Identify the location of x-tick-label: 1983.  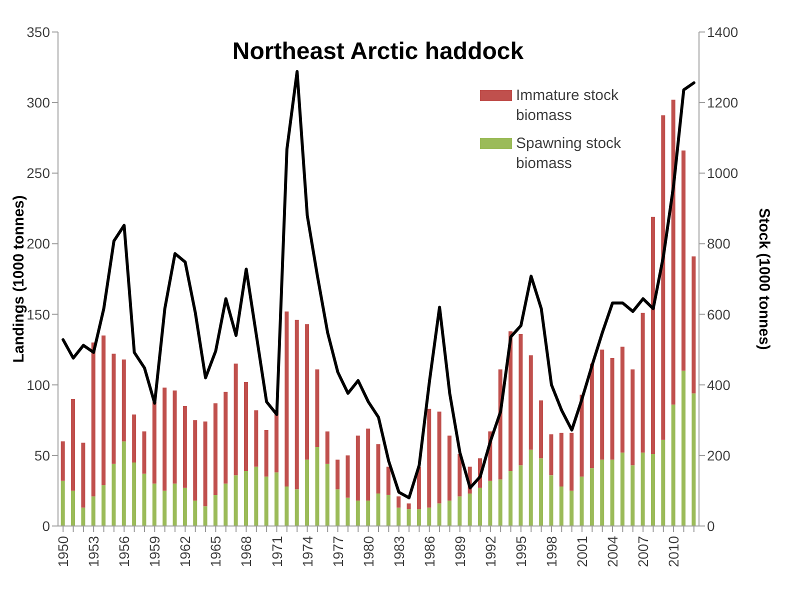
(398, 552).